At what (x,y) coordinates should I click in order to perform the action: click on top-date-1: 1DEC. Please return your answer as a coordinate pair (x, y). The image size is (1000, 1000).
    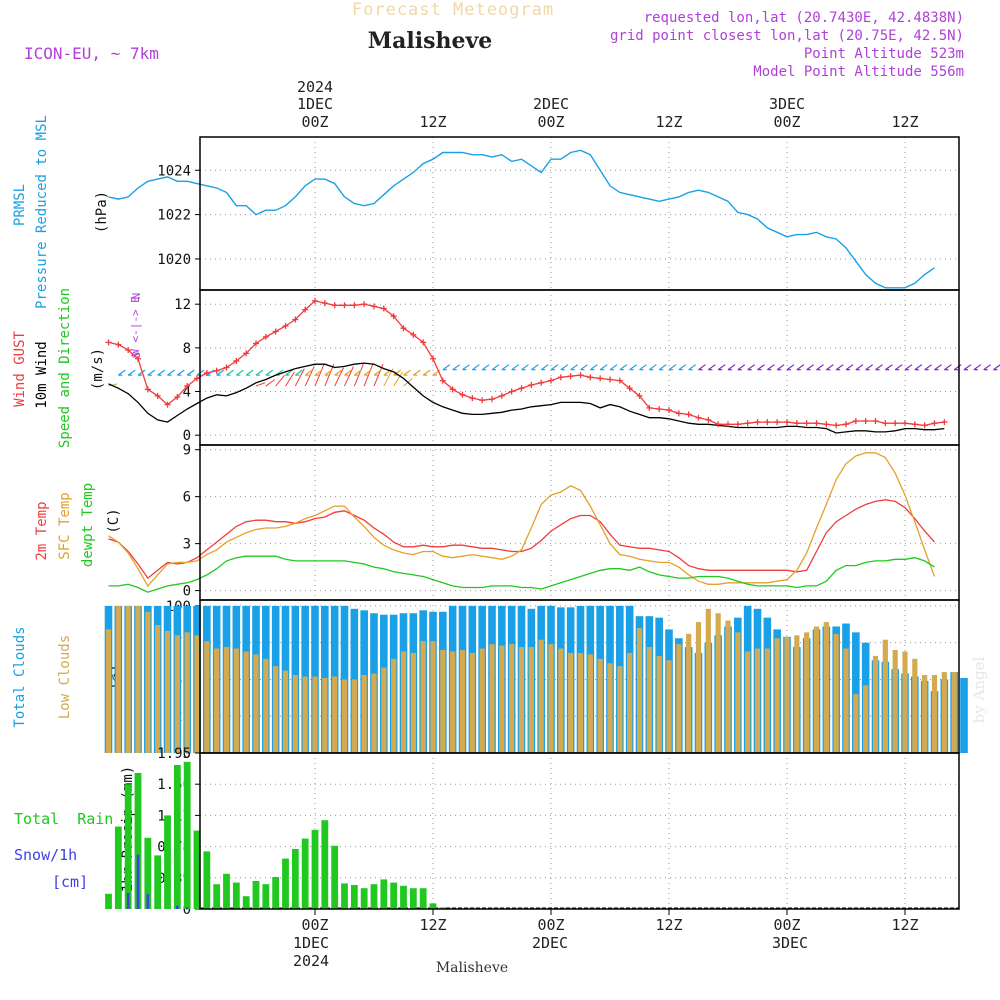
    Looking at the image, I should click on (315, 104).